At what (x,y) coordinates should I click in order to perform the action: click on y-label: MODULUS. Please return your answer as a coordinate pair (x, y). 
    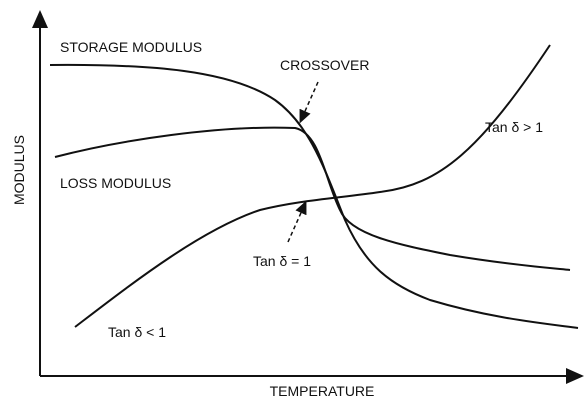
    Looking at the image, I should click on (19, 170).